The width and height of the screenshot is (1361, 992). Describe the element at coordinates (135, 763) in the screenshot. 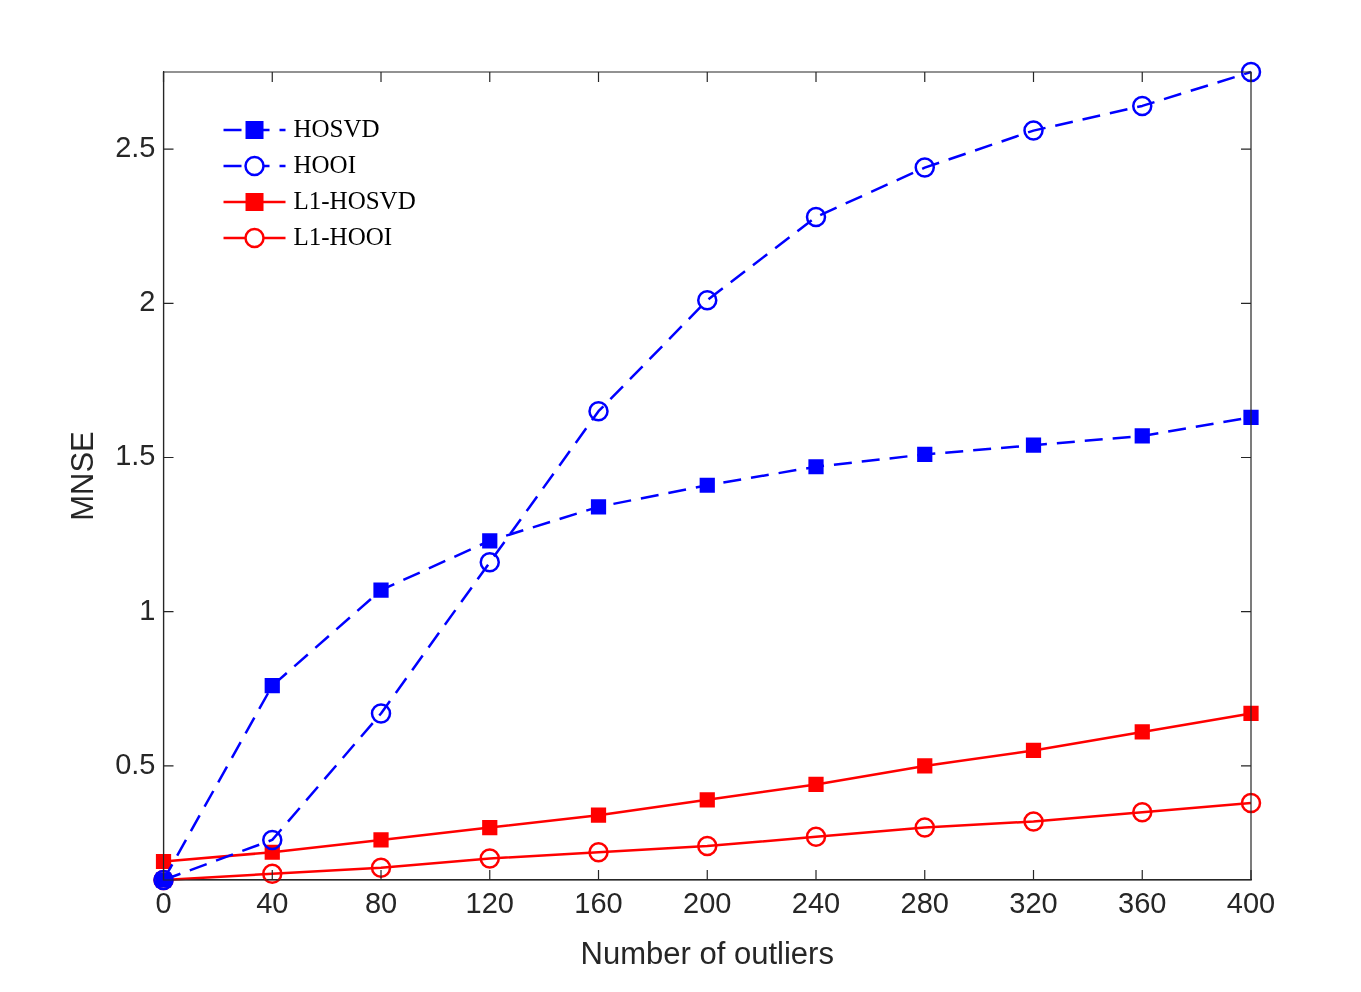

I see `y-tick-label: 0.5` at that location.